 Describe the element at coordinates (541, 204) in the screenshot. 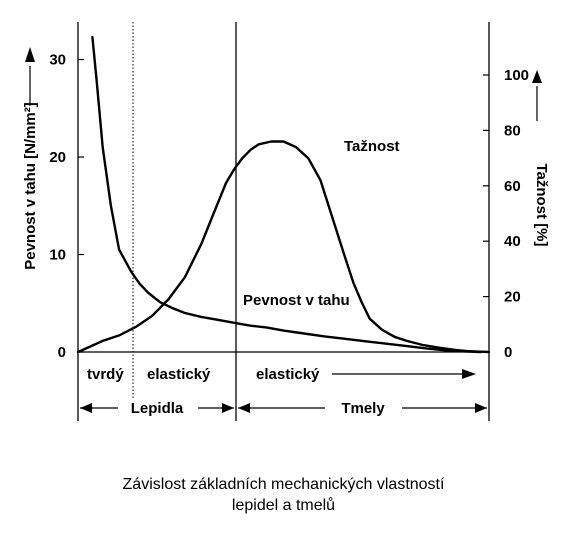

I see `right-axis-title: Tažnost [%]` at that location.